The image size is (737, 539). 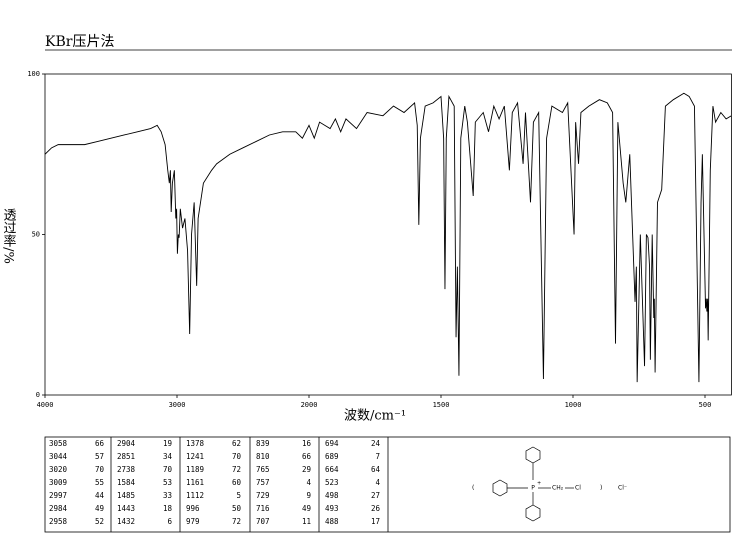 What do you see at coordinates (473, 488) in the screenshot?
I see `bracket: (` at bounding box center [473, 488].